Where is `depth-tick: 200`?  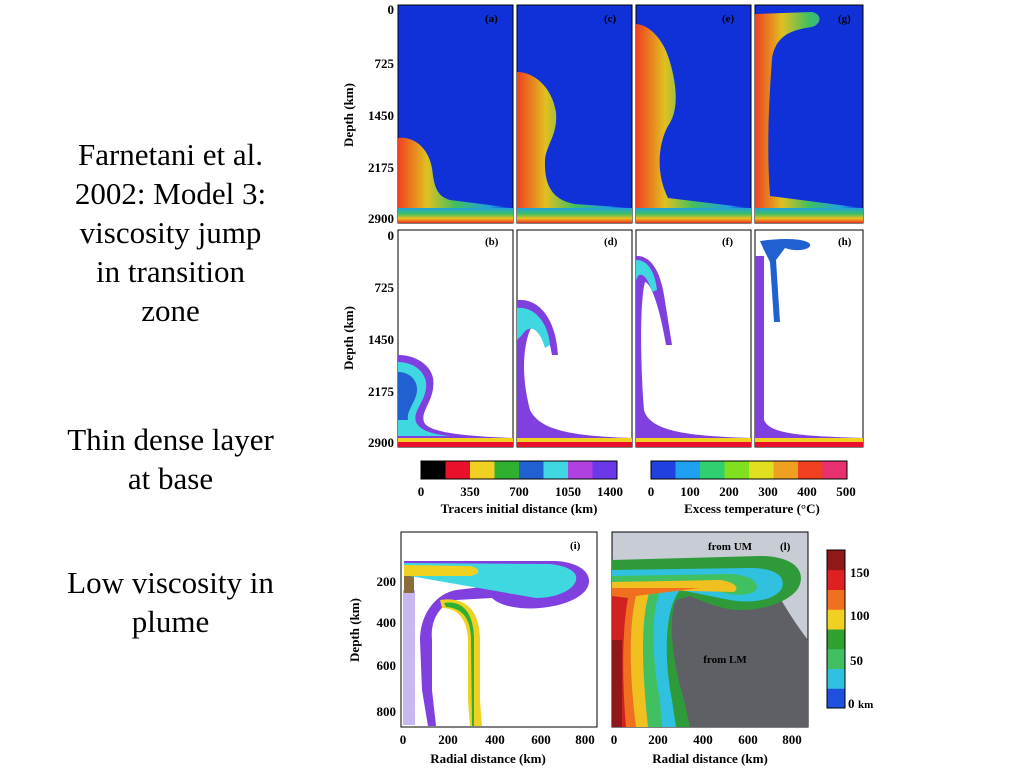 depth-tick: 200 is located at coordinates (387, 581).